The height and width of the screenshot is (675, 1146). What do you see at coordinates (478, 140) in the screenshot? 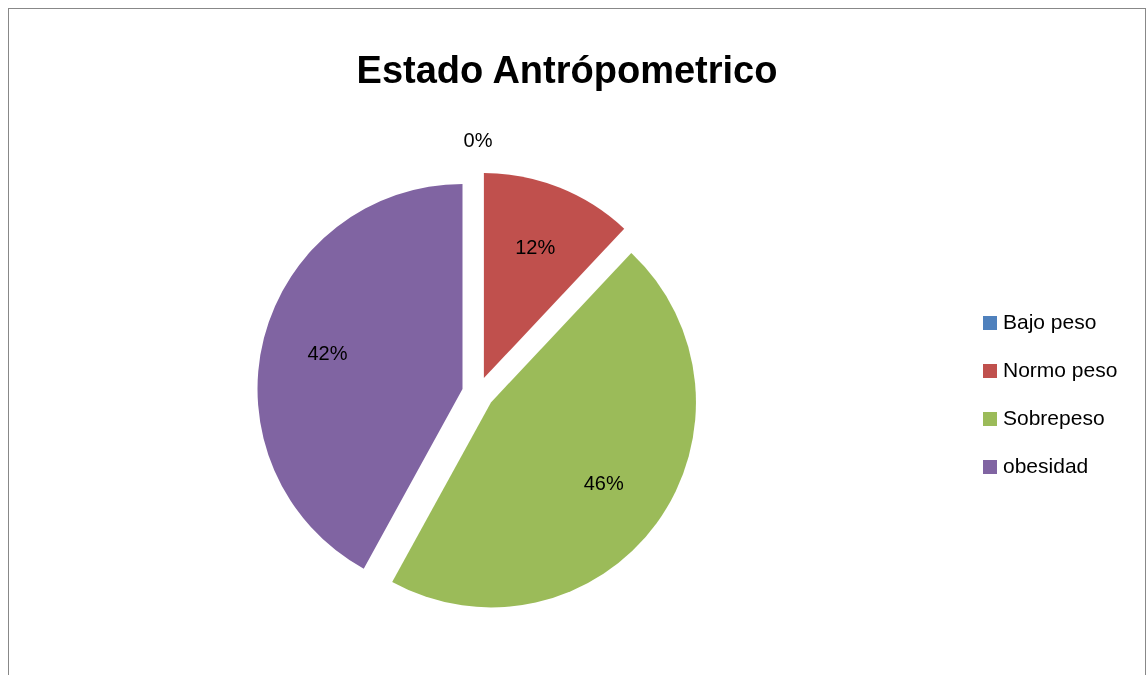
I see `text: 0%` at bounding box center [478, 140].